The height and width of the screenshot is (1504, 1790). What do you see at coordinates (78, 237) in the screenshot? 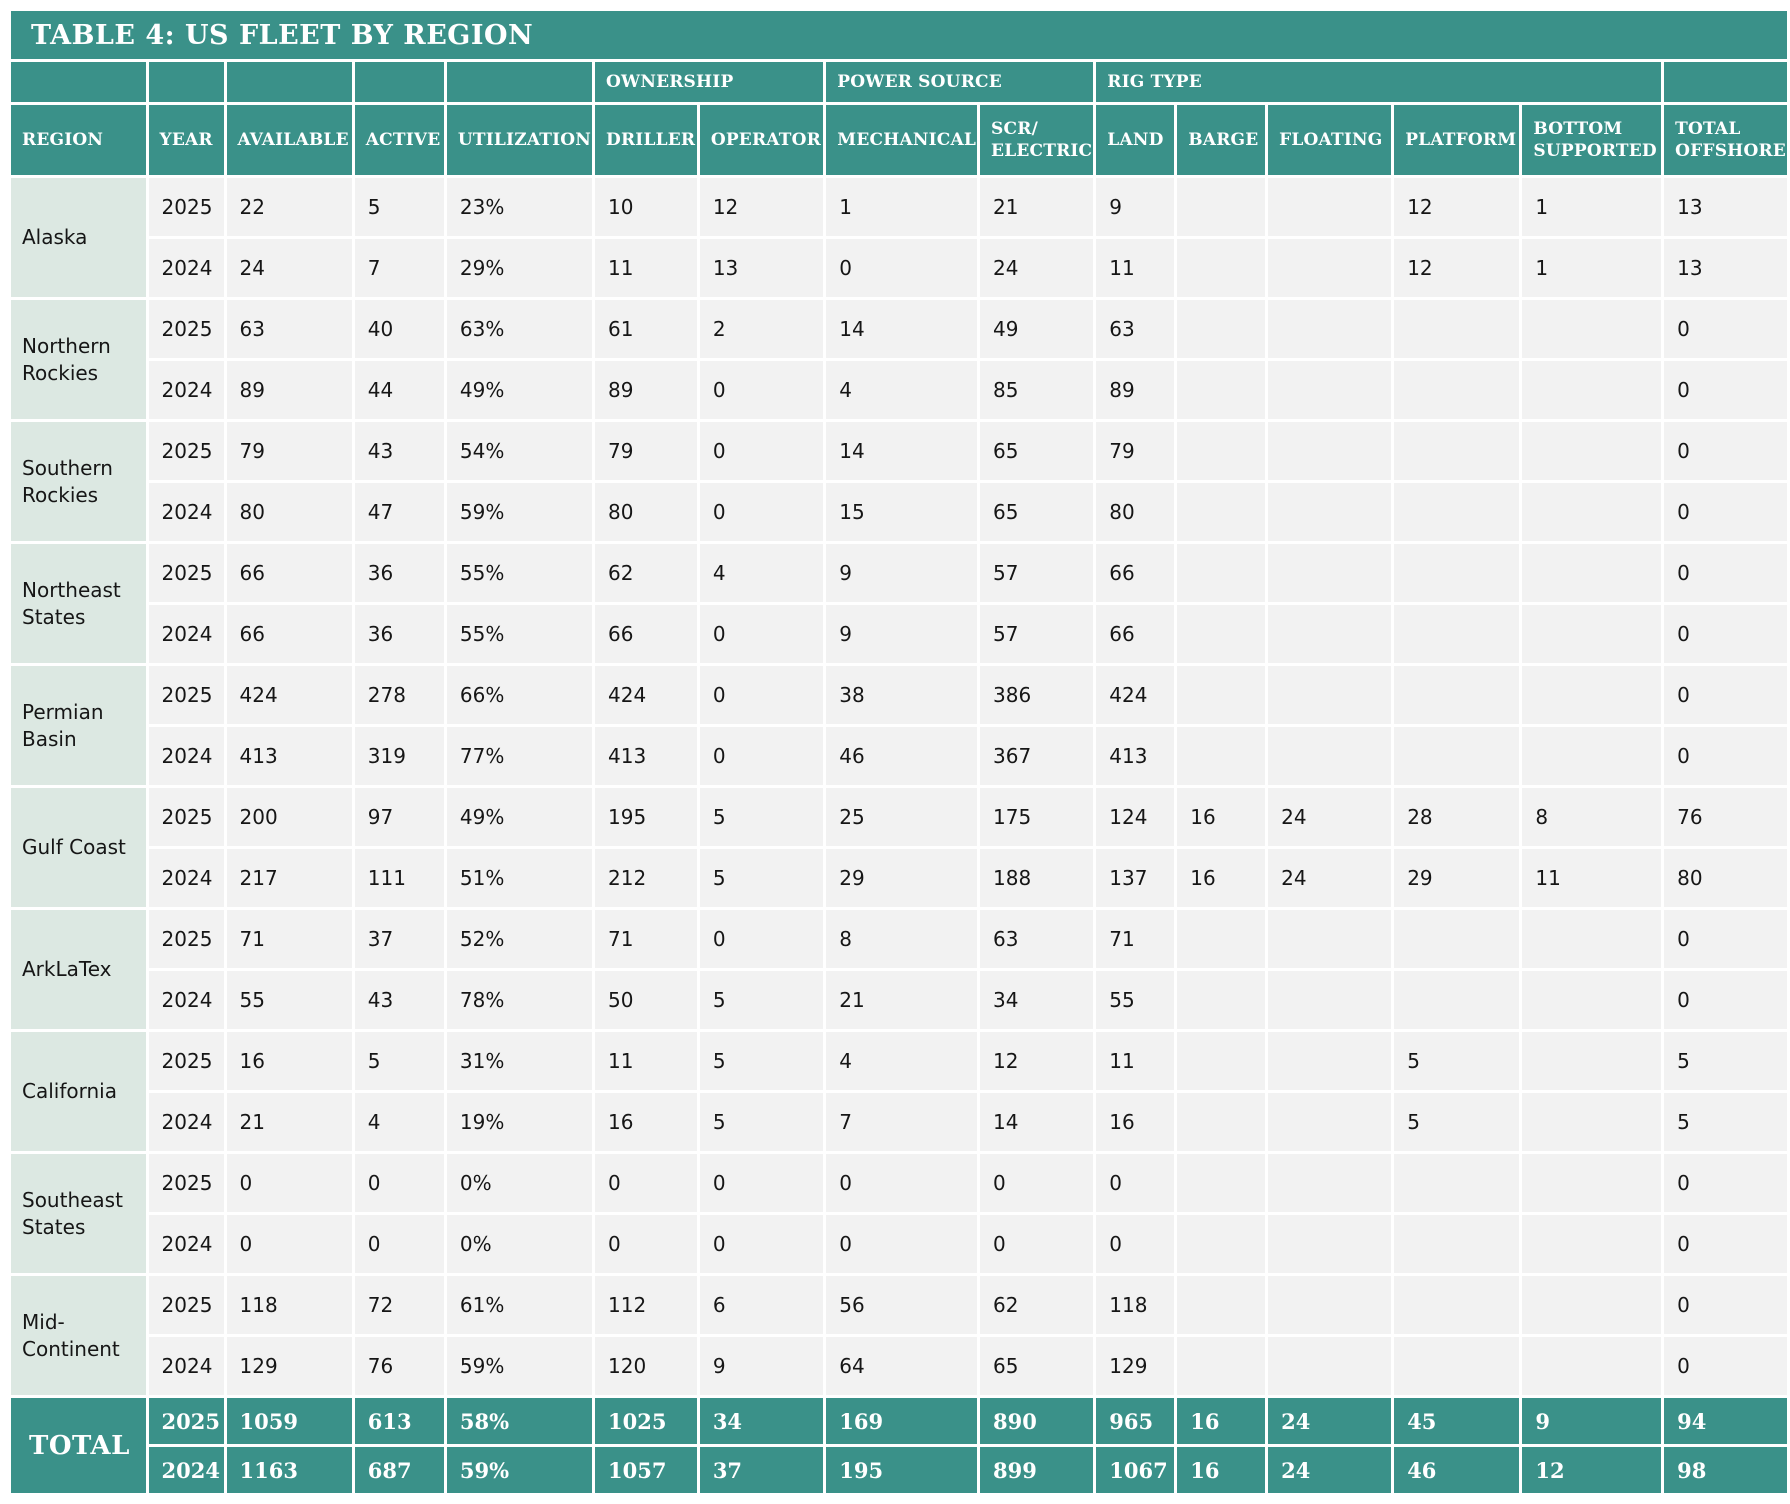
I see `region-name-alaska: Alaska` at bounding box center [78, 237].